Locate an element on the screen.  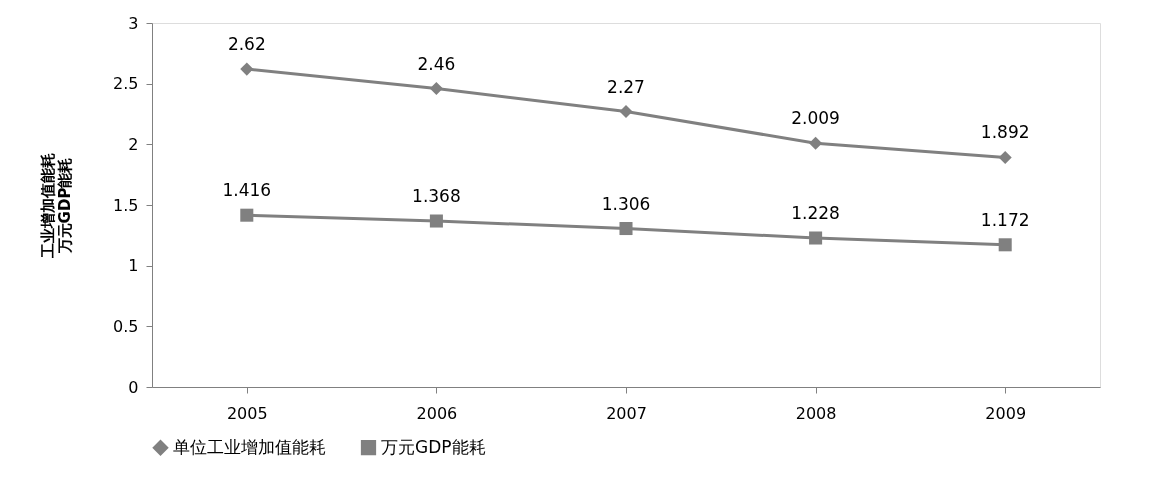
y-tick-label: 1.5 is located at coordinates (126, 205).